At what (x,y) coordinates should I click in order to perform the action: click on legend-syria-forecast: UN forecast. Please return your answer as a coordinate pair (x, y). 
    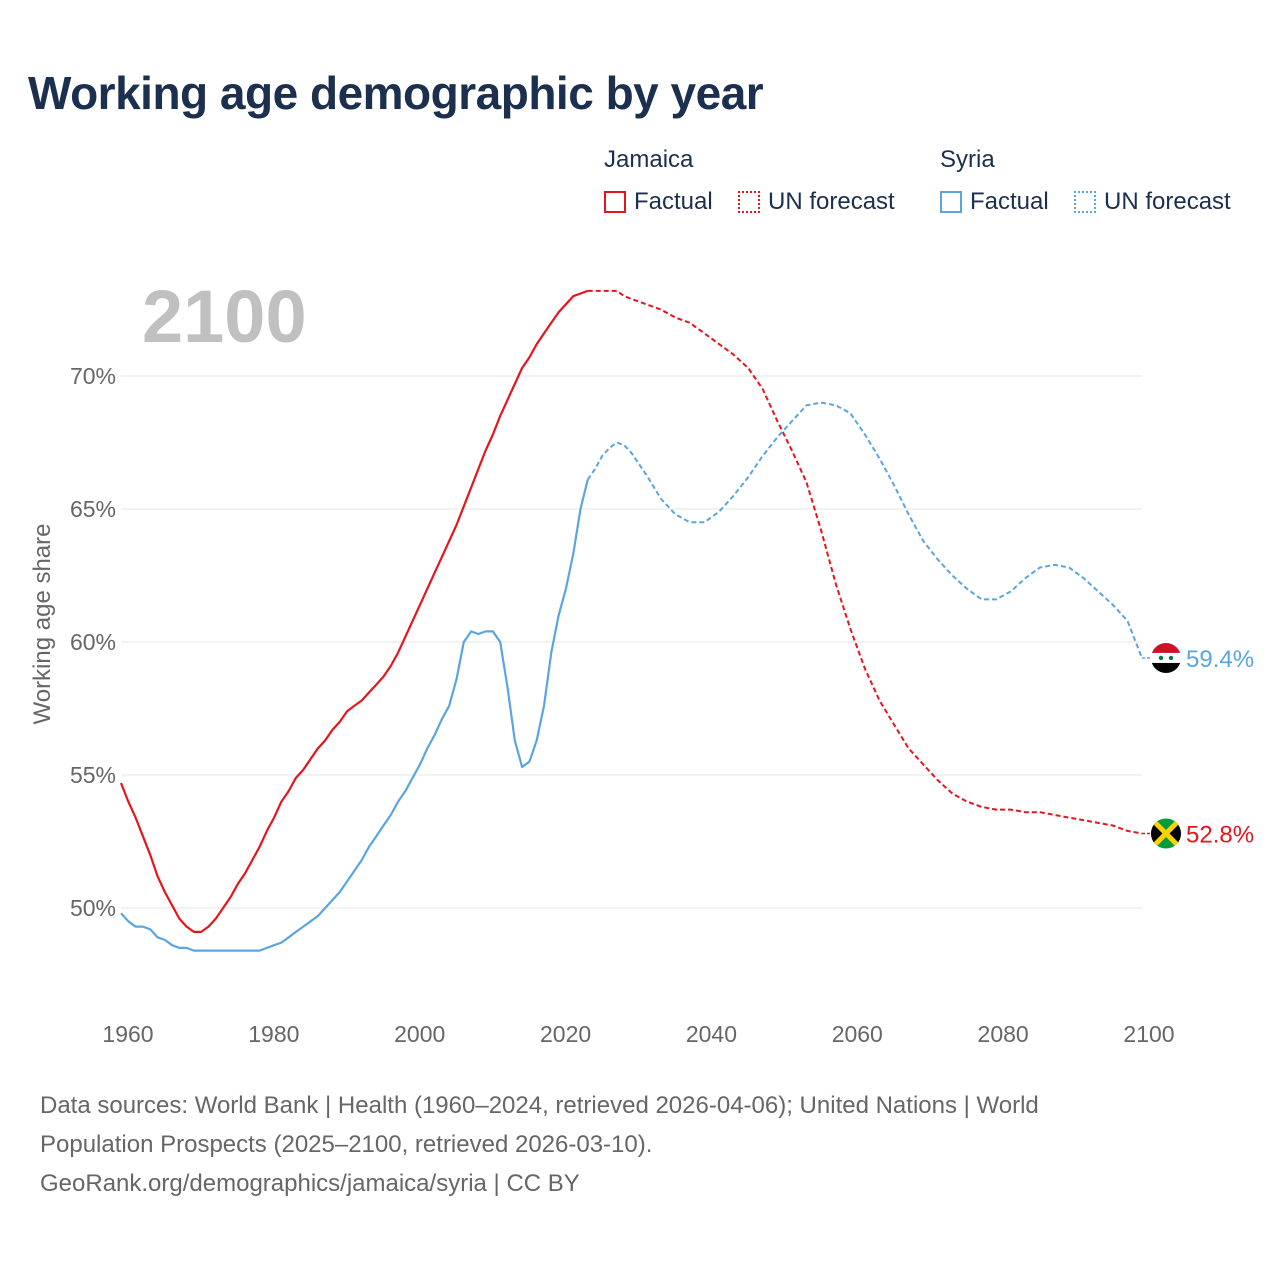
    Looking at the image, I should click on (1152, 202).